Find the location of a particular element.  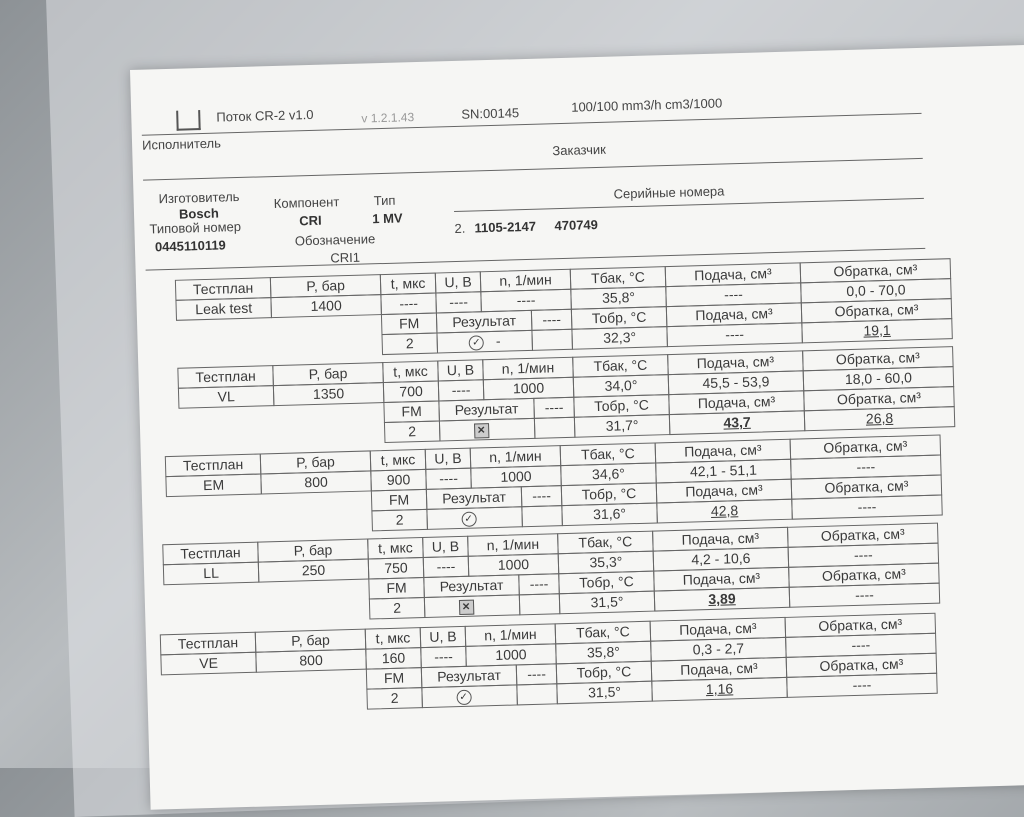

testplan-name: VE is located at coordinates (208, 664).